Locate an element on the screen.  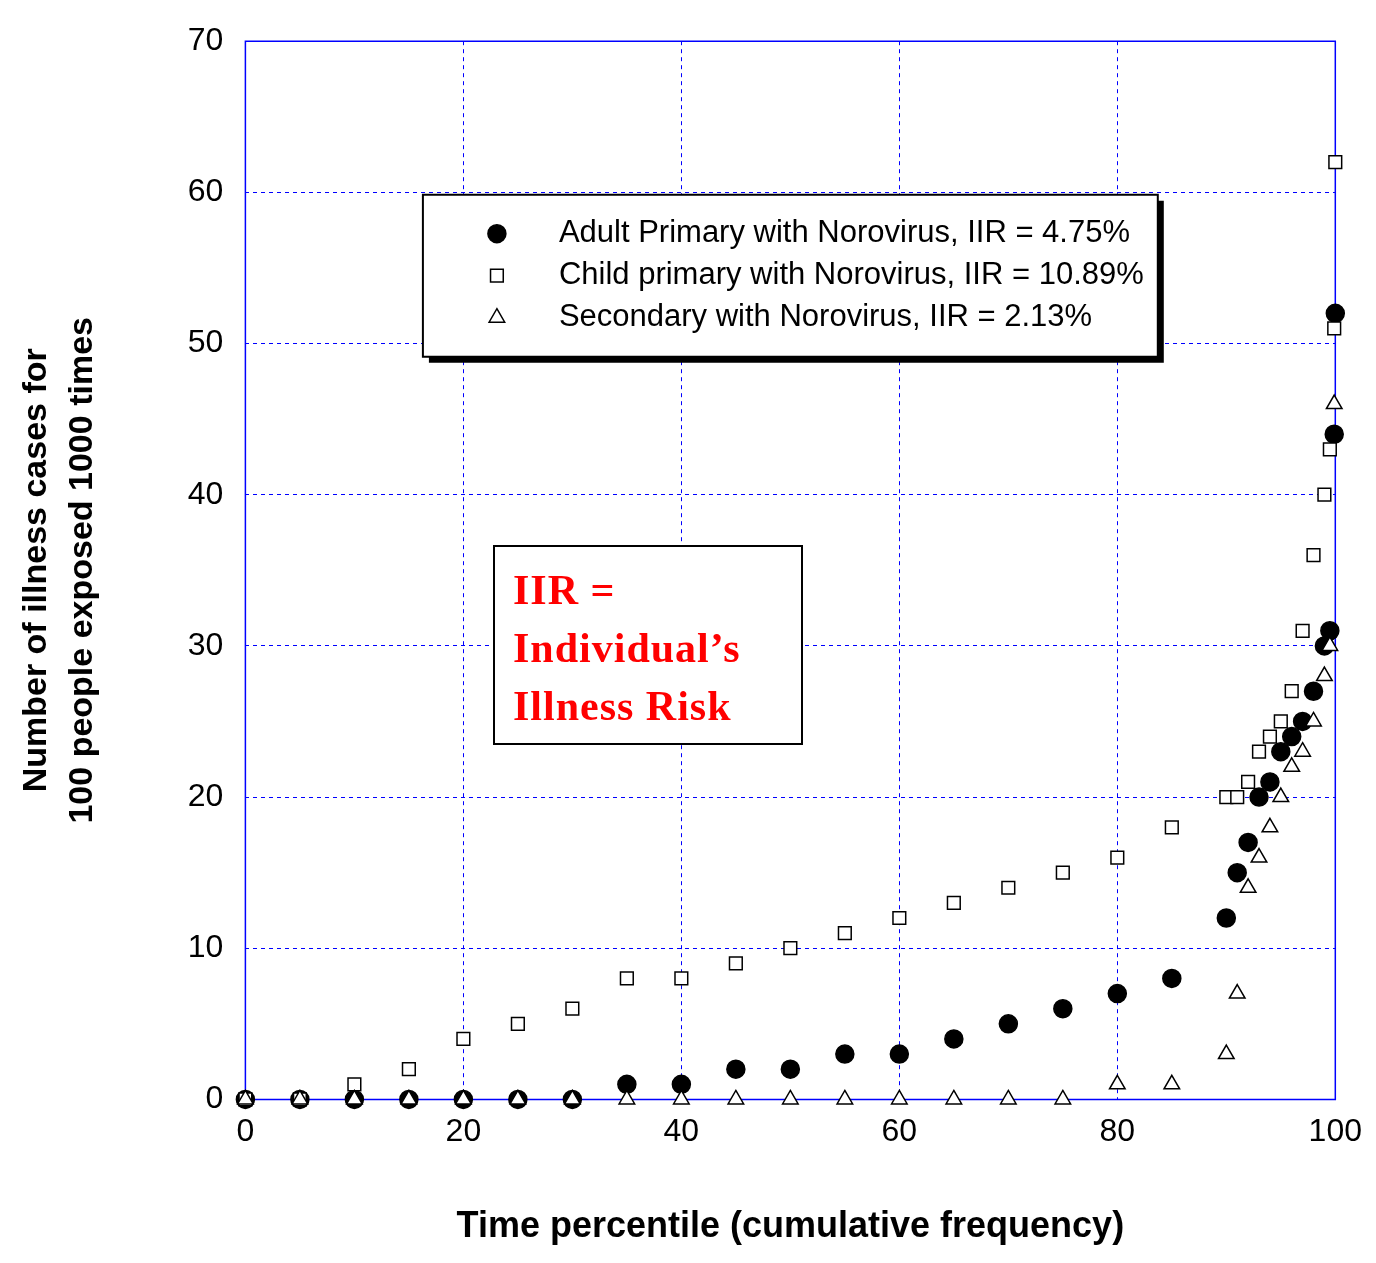
y-tick-label: 40 is located at coordinates (205, 492).